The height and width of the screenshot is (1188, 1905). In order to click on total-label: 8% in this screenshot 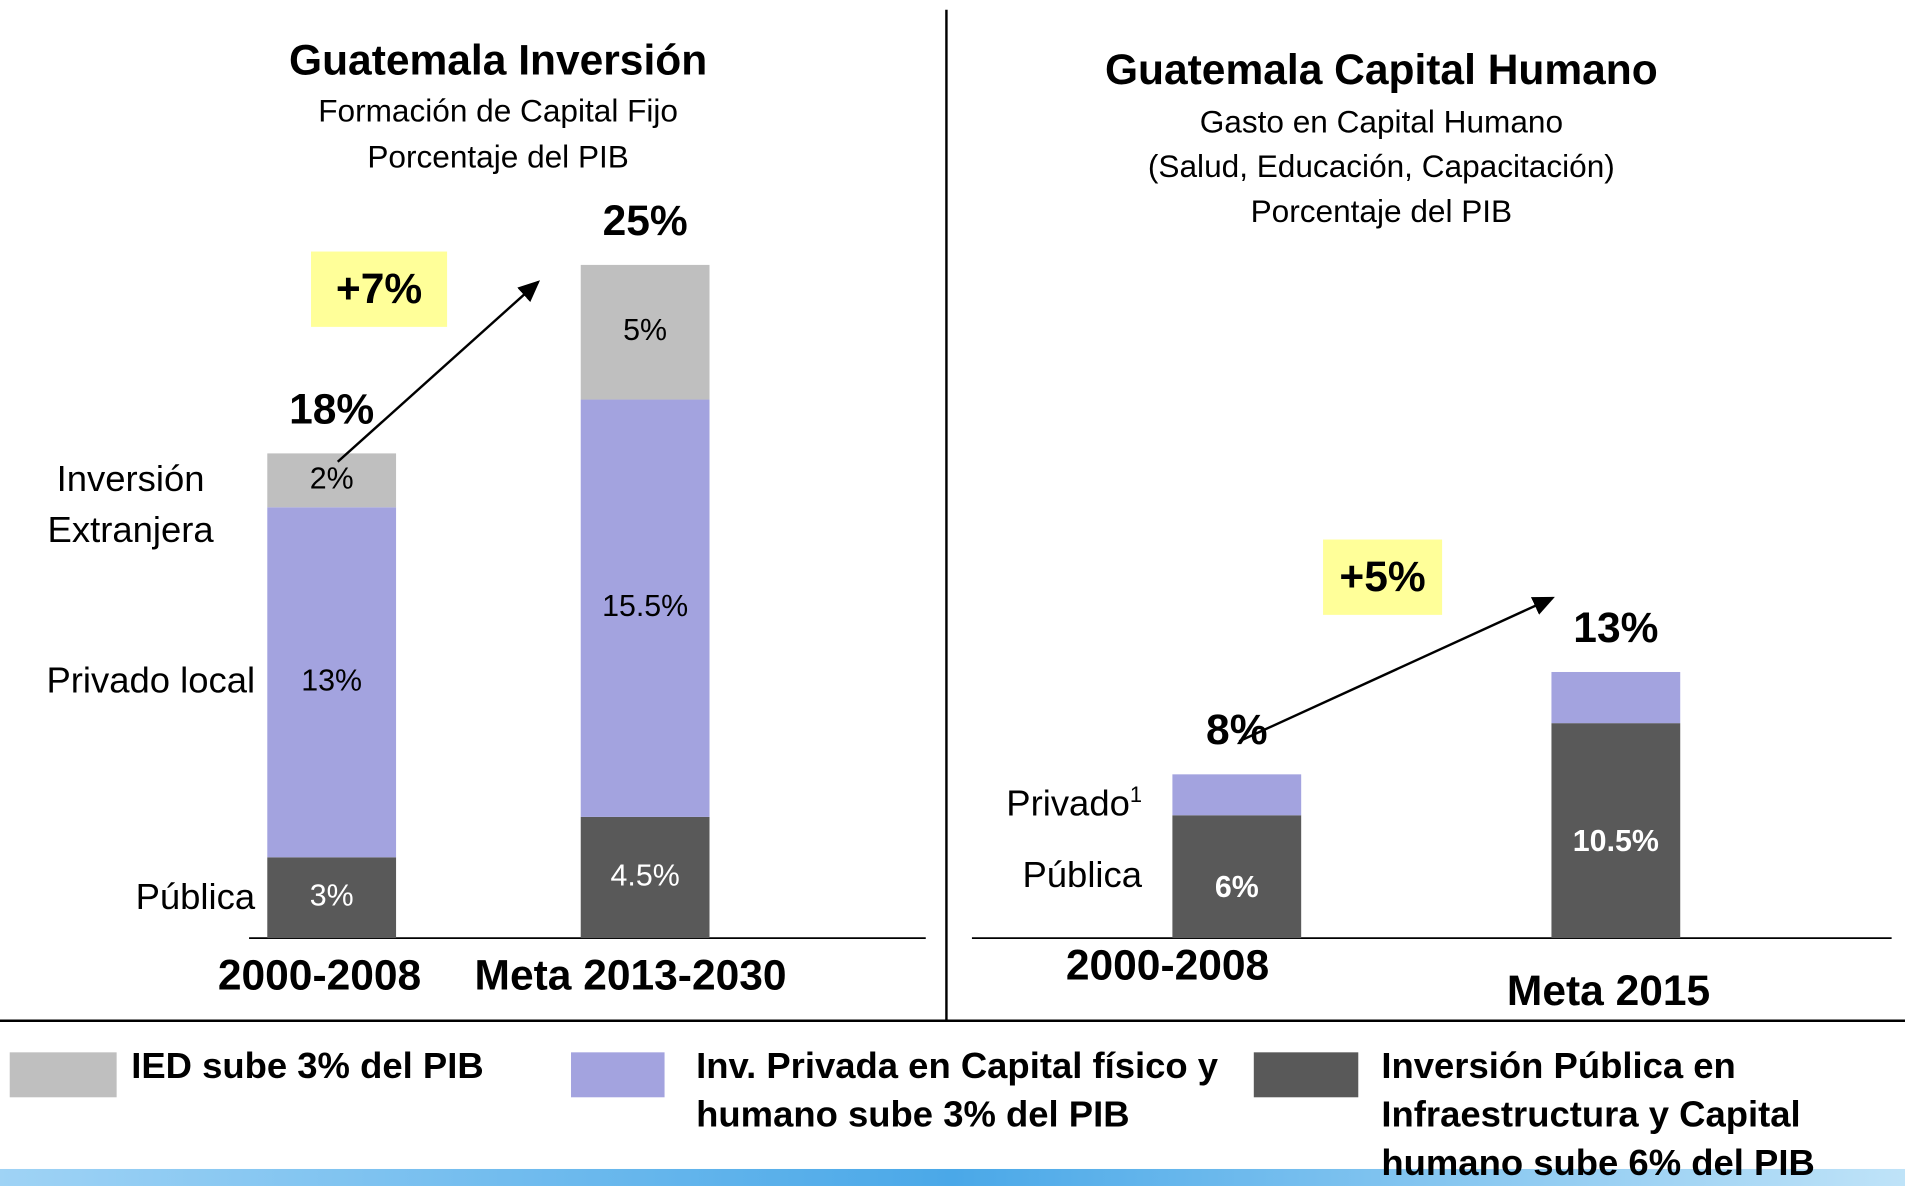, I will do `click(1236, 730)`.